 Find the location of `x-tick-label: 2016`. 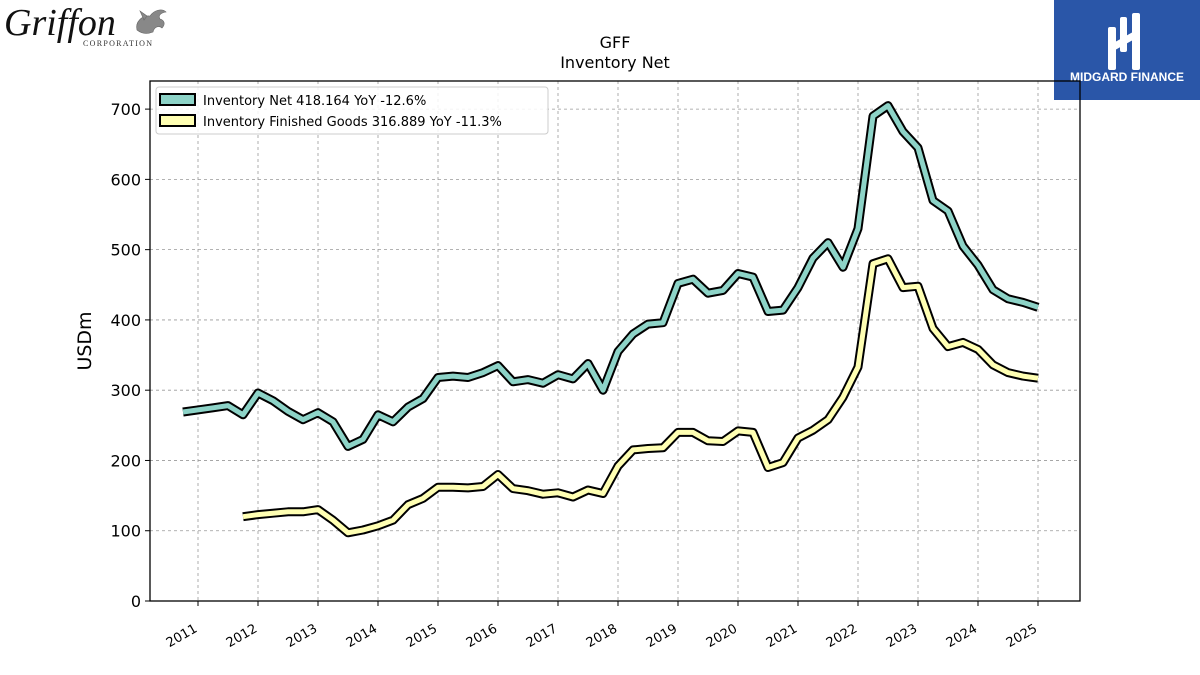

x-tick-label: 2016 is located at coordinates (482, 636).